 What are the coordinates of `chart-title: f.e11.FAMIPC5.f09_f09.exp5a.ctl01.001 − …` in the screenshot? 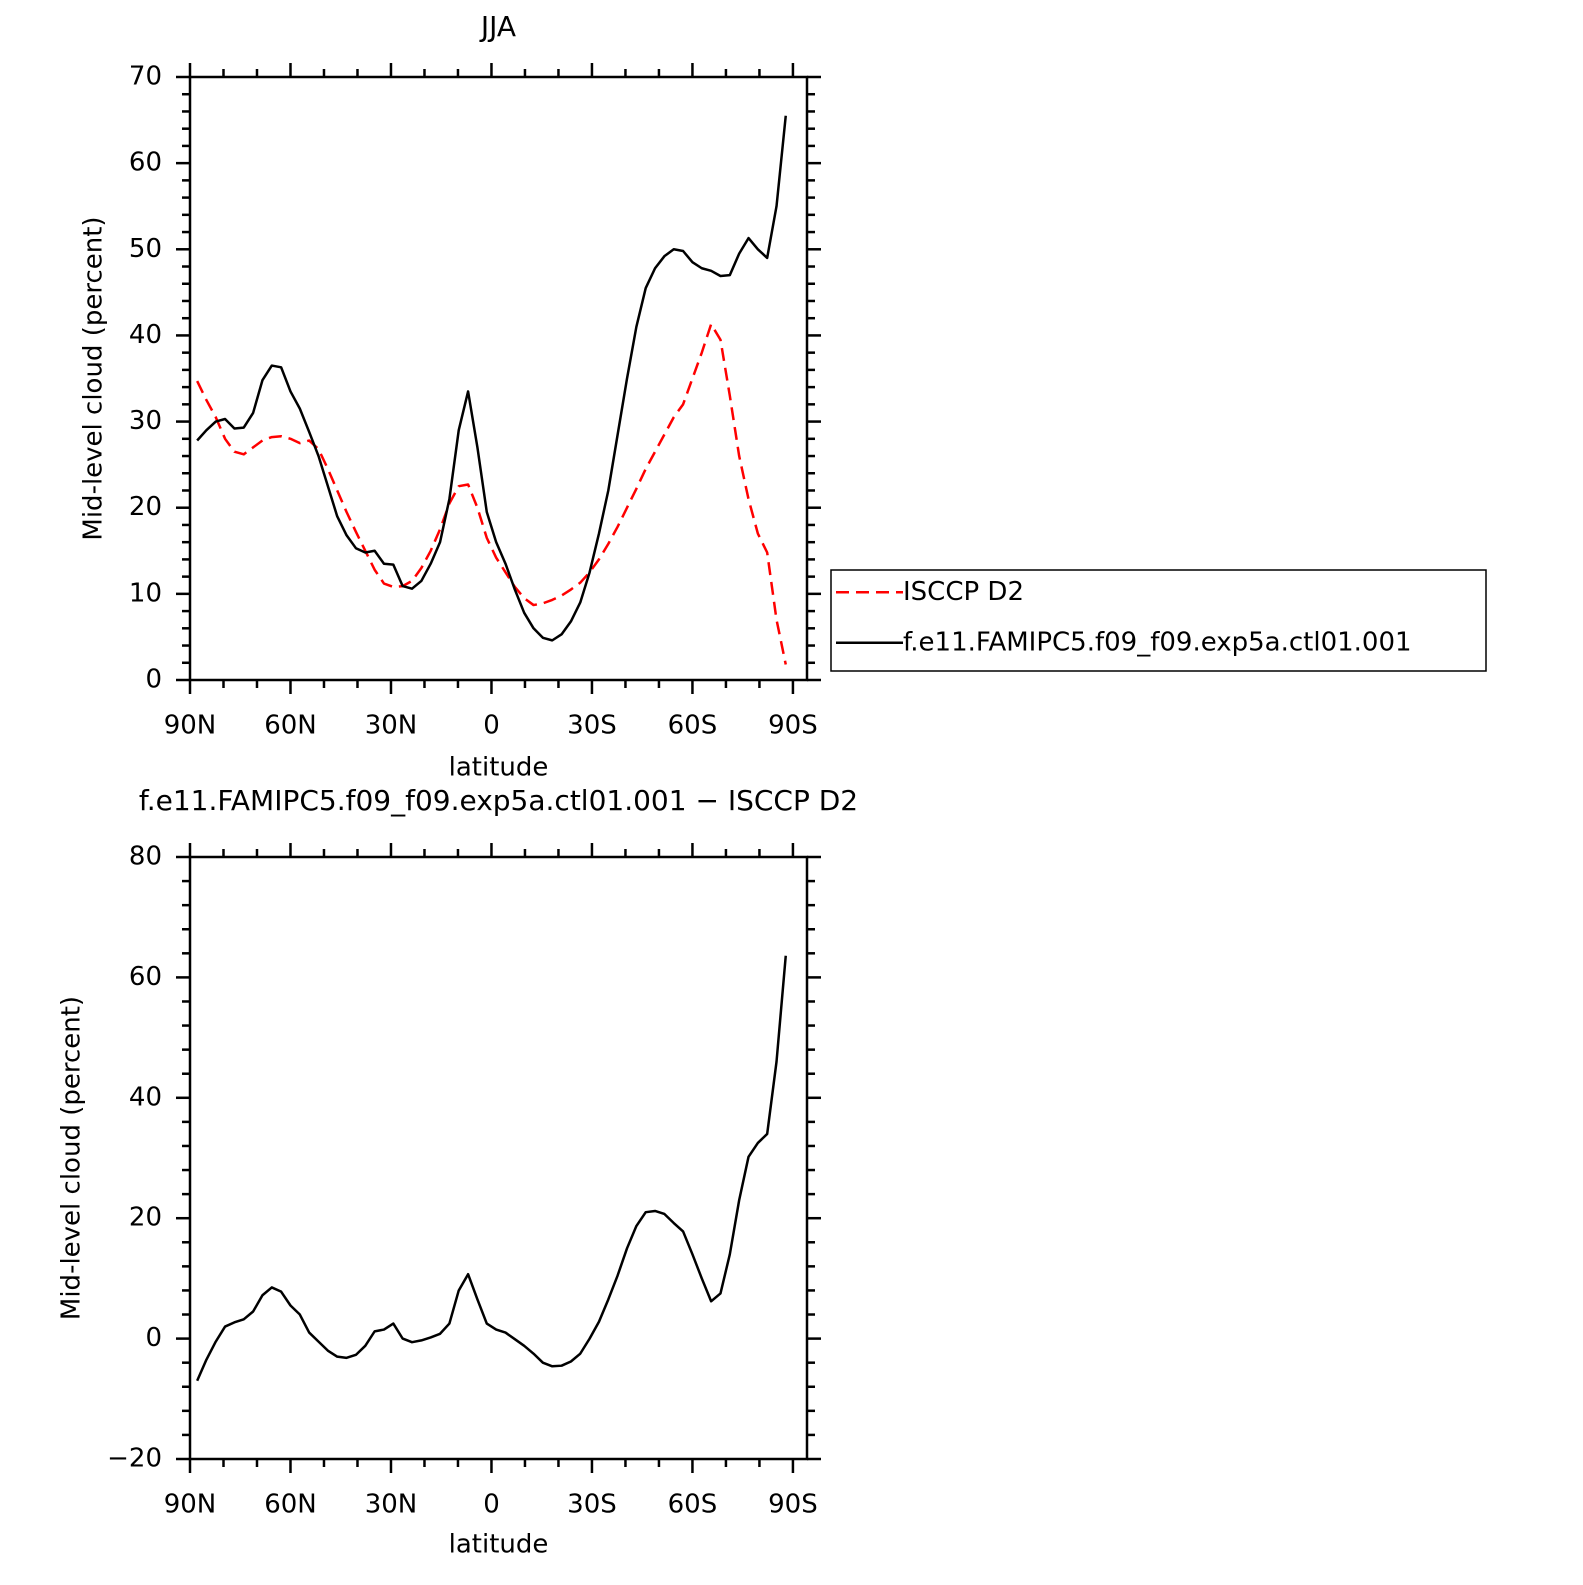 It's located at (498, 800).